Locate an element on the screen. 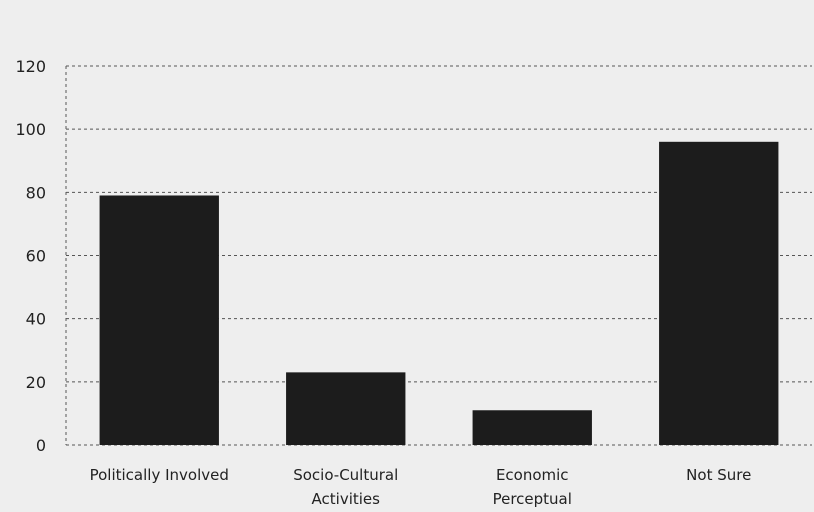 This screenshot has width=814, height=512. x-tick-label: Perceptual is located at coordinates (532, 499).